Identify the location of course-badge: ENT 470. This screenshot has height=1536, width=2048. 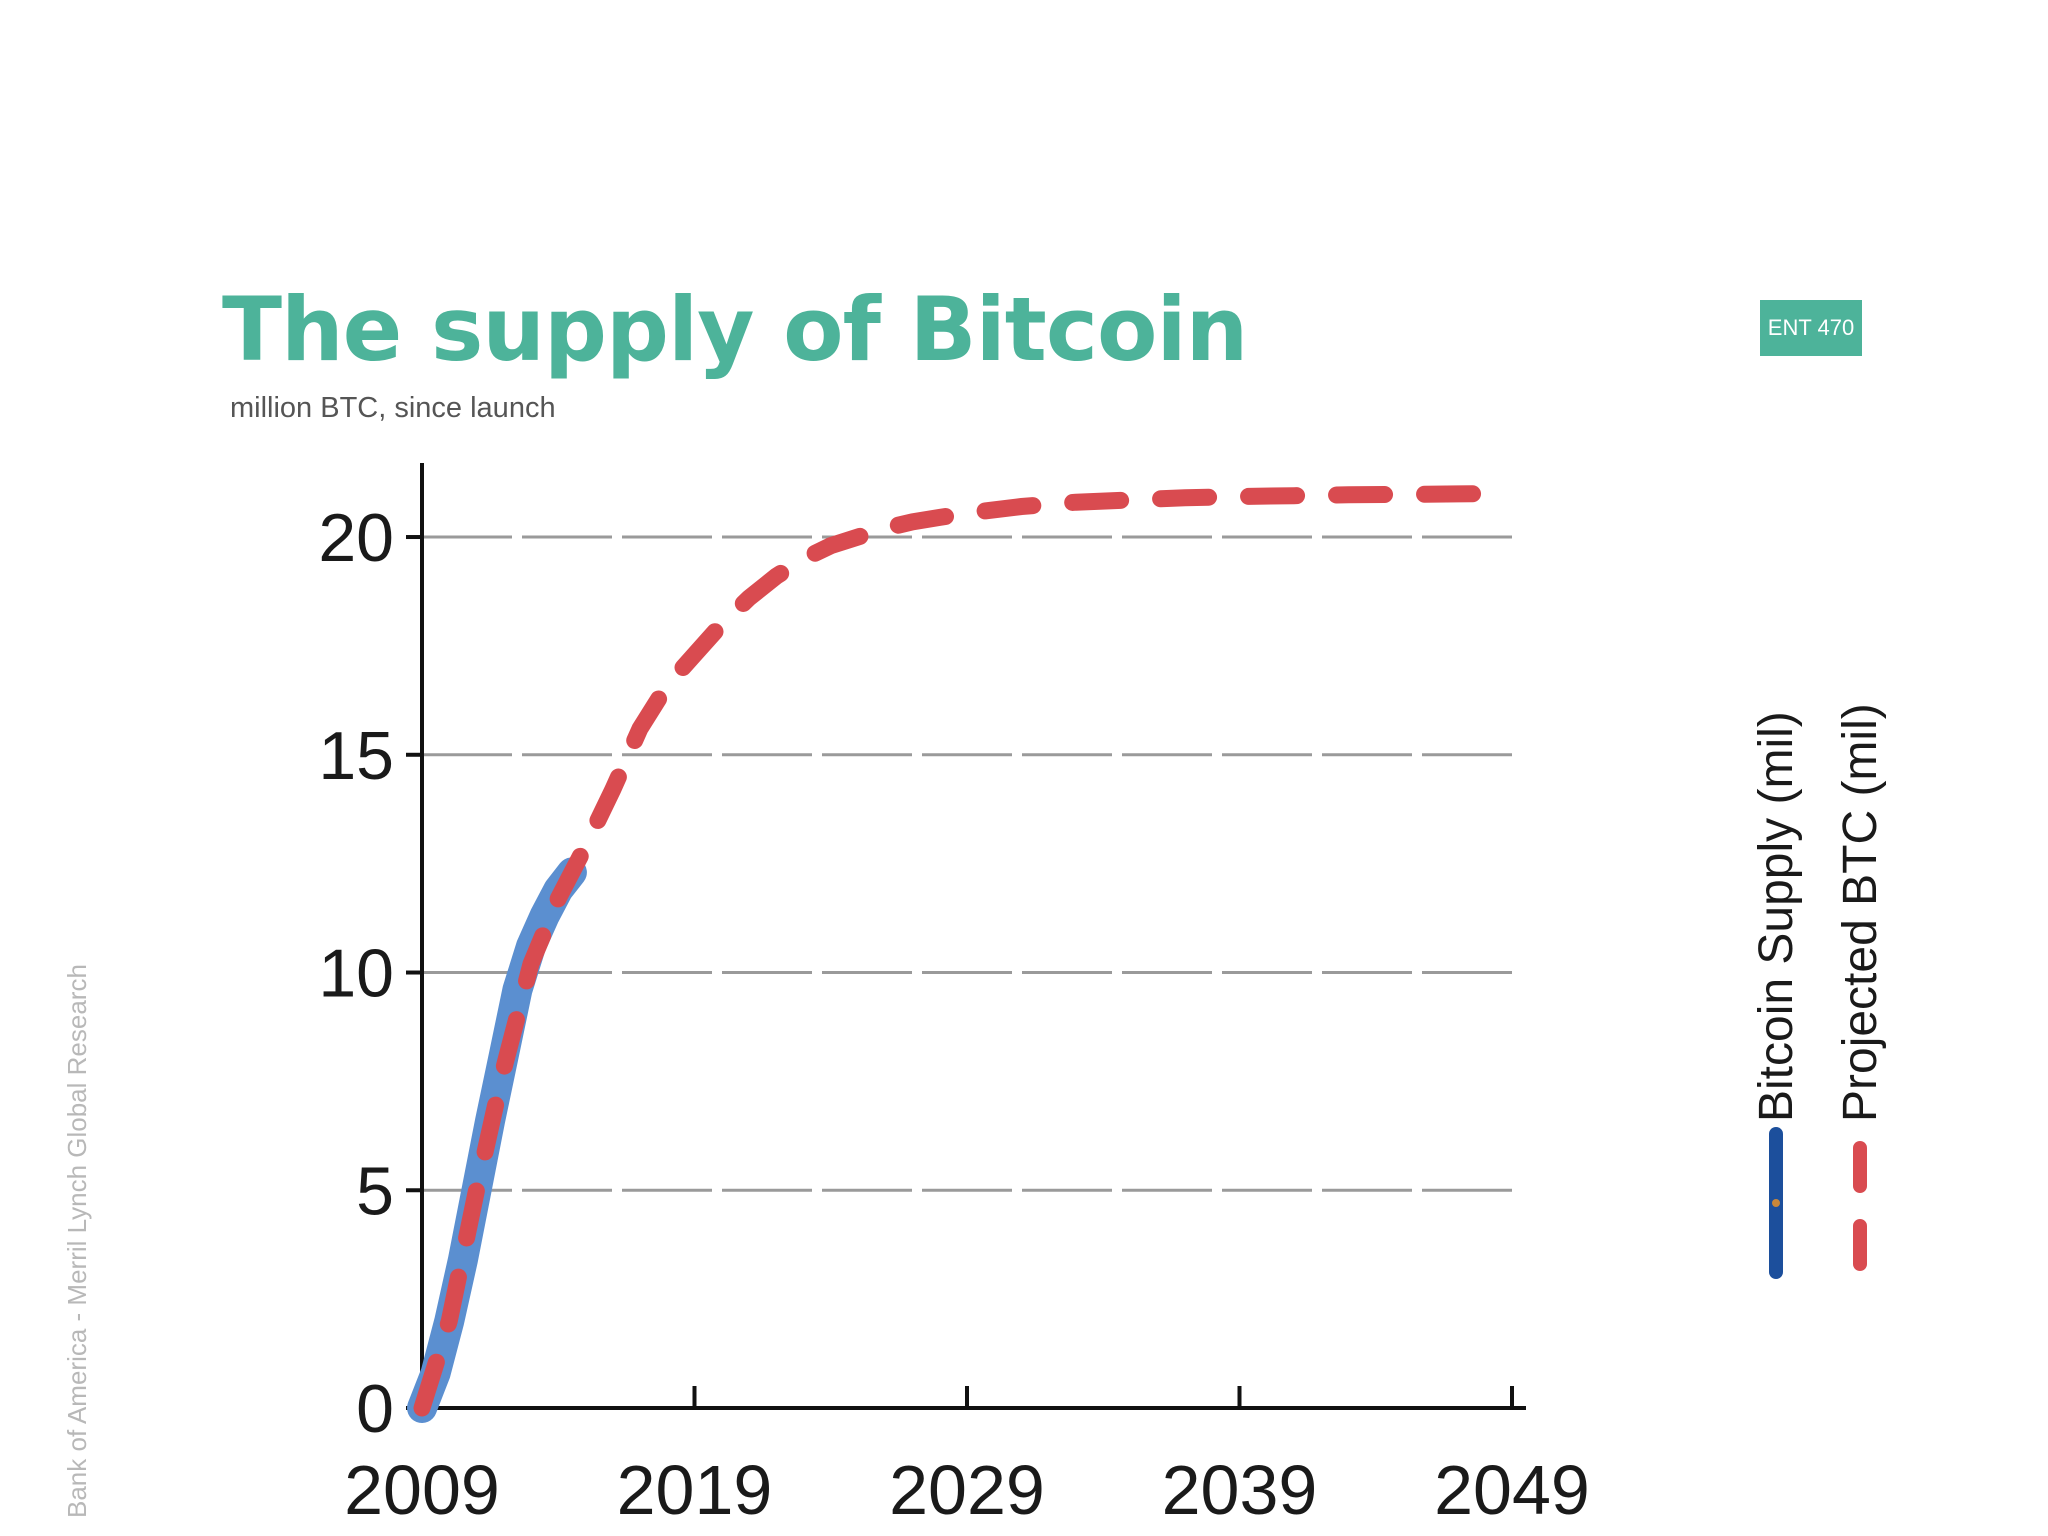
(1811, 328).